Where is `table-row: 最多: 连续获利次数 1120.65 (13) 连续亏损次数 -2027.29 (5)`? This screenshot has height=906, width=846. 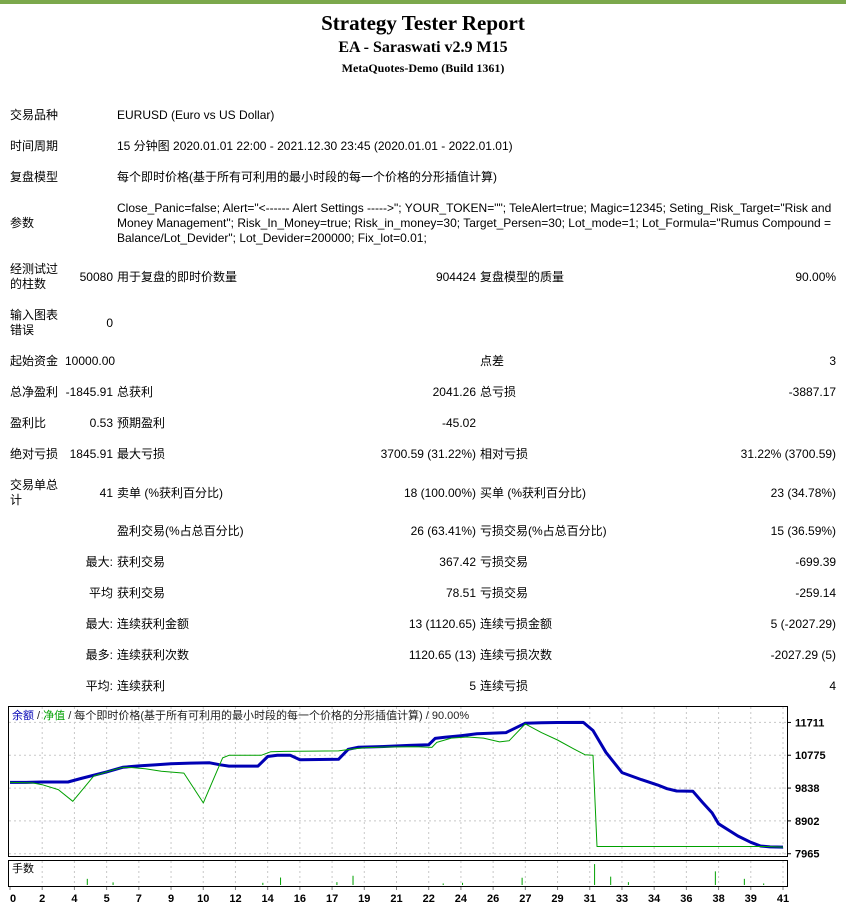 table-row: 最多: 连续获利次数 1120.65 (13) 连续亏损次数 -2027.29 (5) is located at coordinates (423, 655).